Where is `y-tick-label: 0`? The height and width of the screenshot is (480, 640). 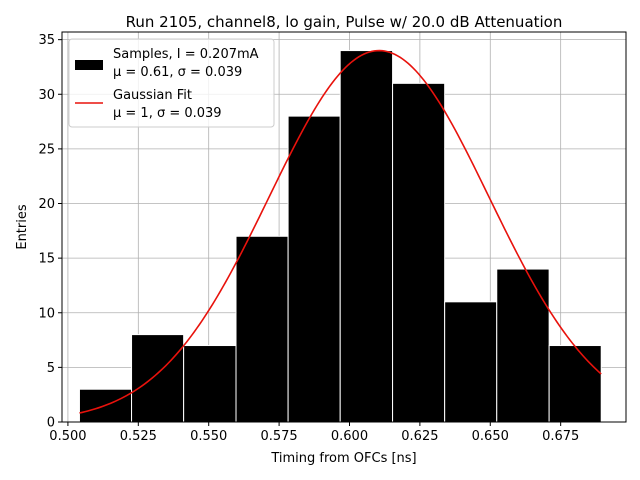
y-tick-label: 0 is located at coordinates (51, 423).